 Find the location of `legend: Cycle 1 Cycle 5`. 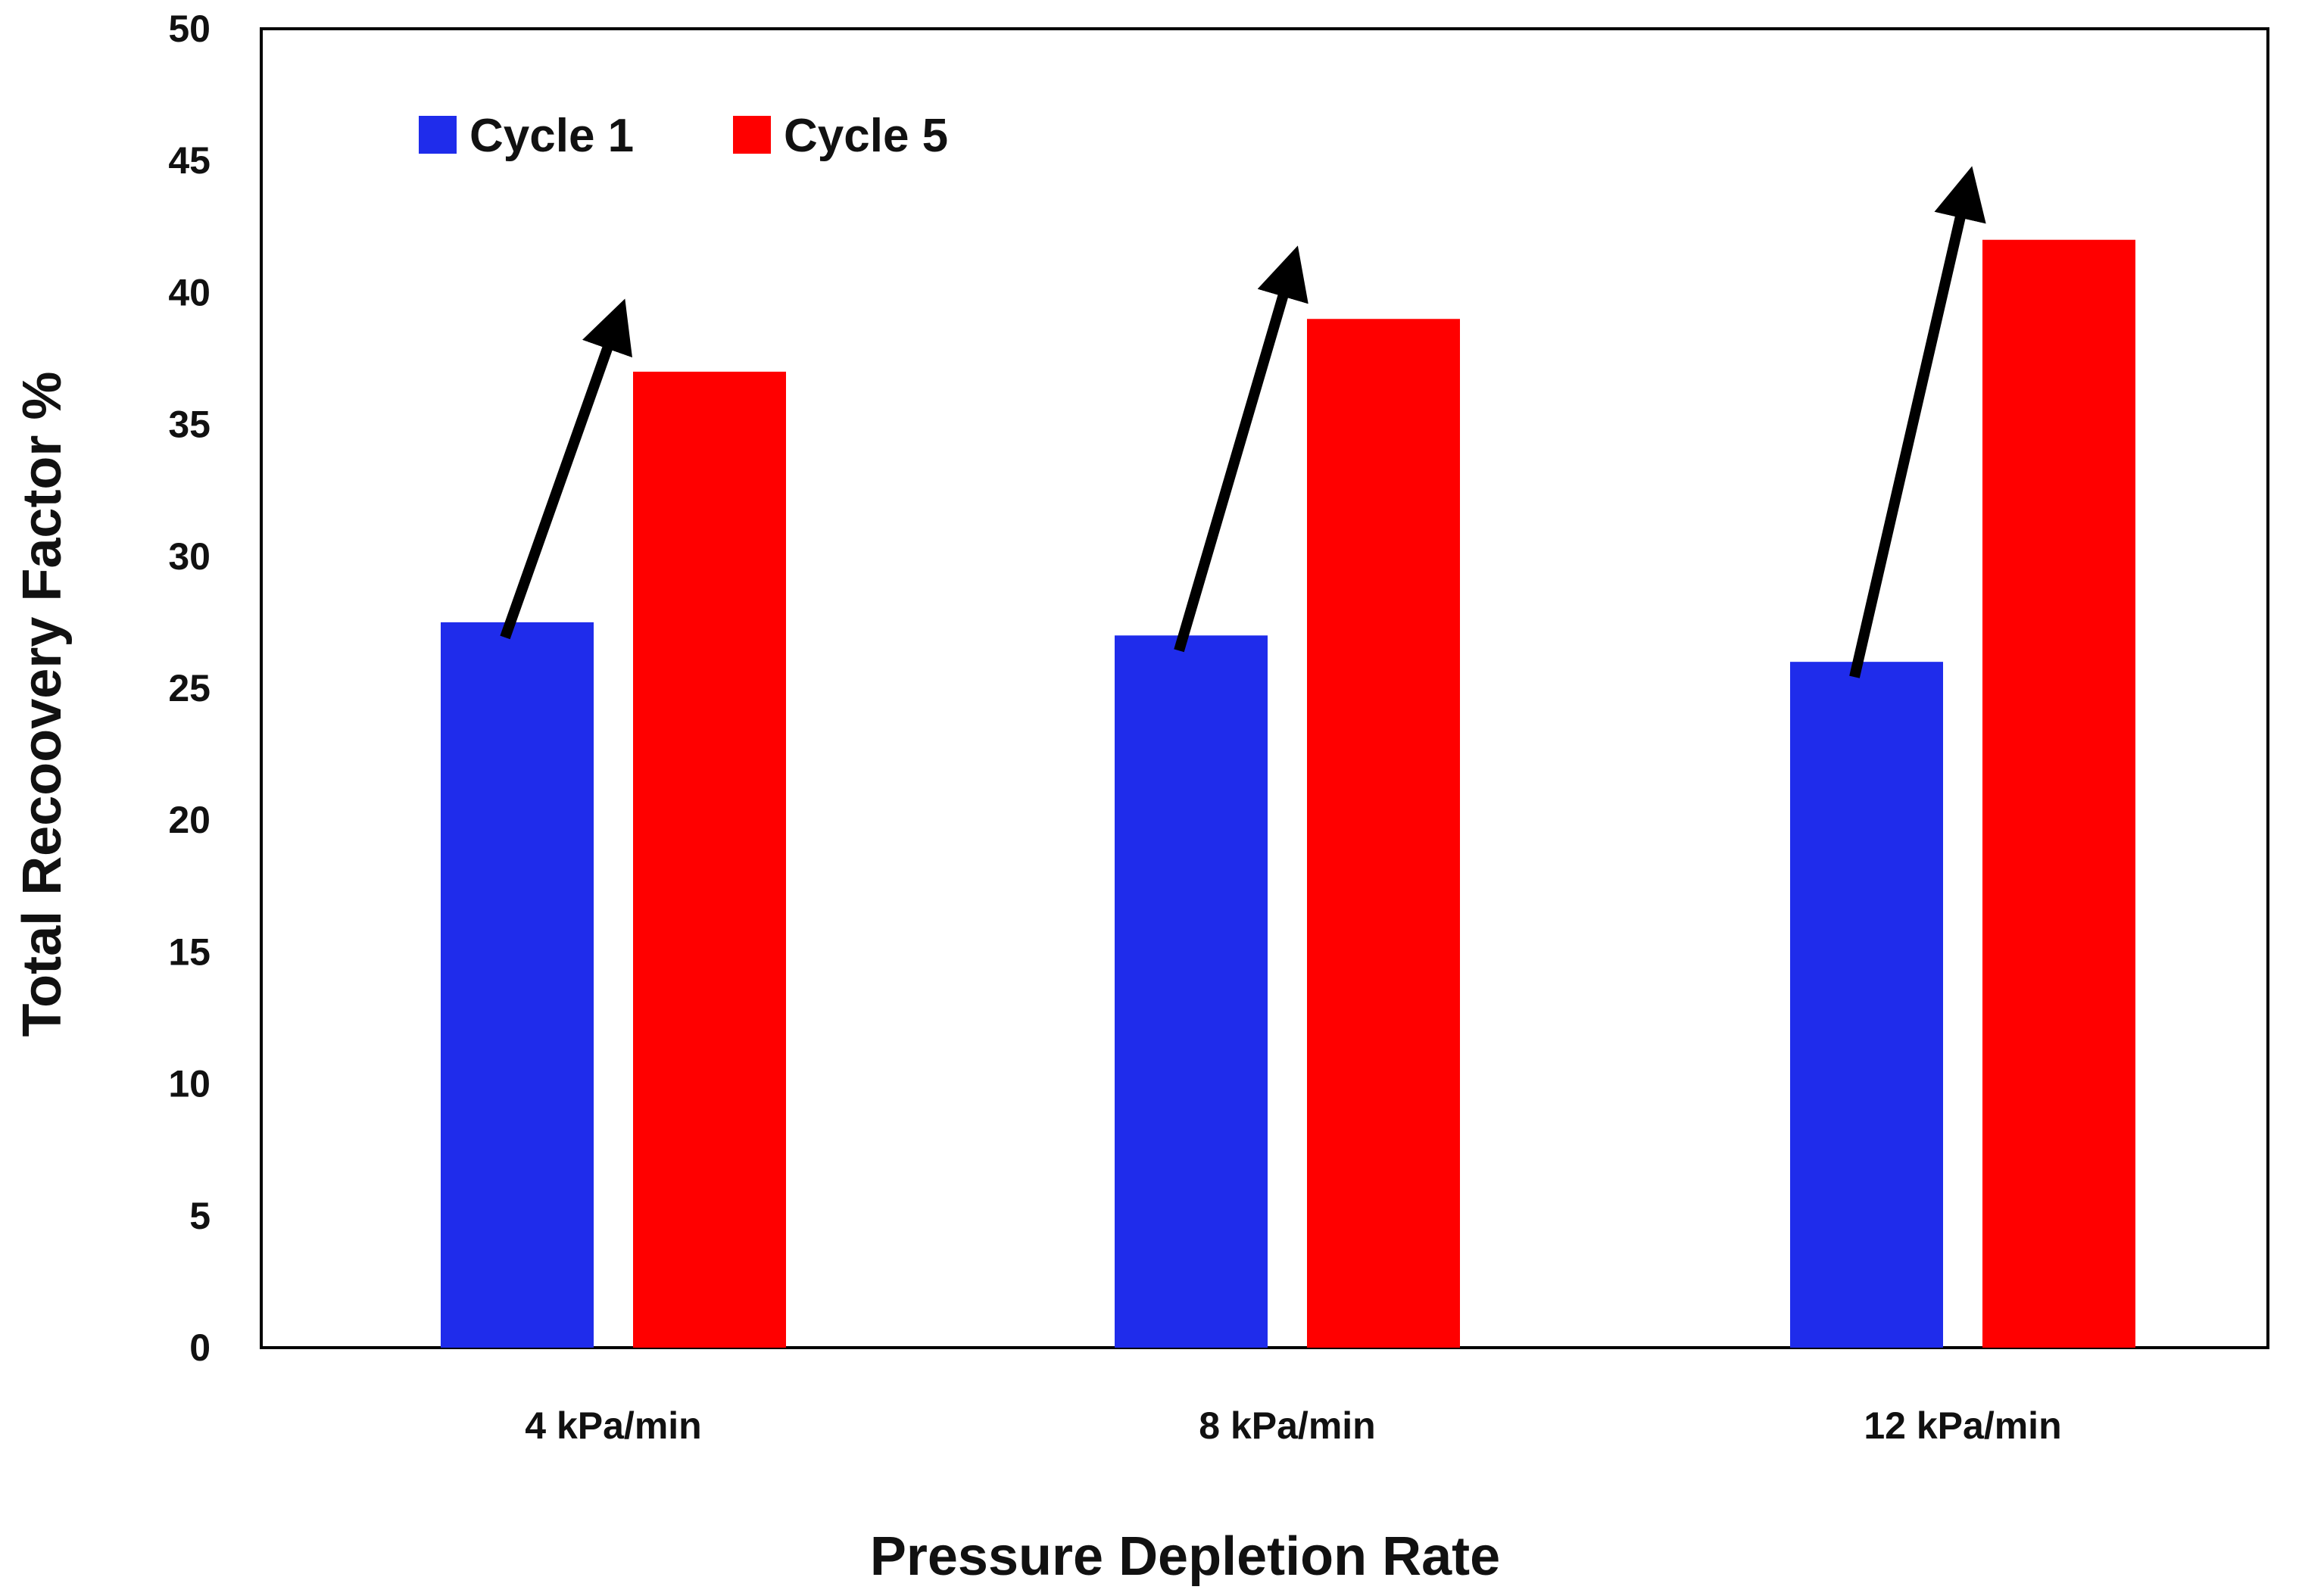

legend: Cycle 1 Cycle 5 is located at coordinates (683, 136).